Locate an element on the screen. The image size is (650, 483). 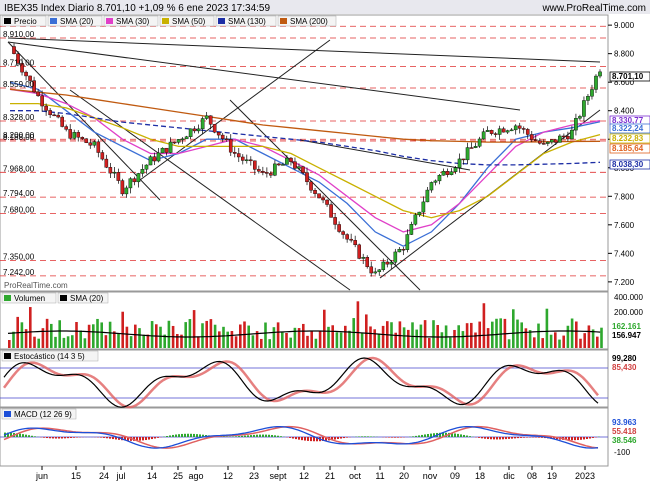
volume-sma-line is located at coordinates (304, 334).